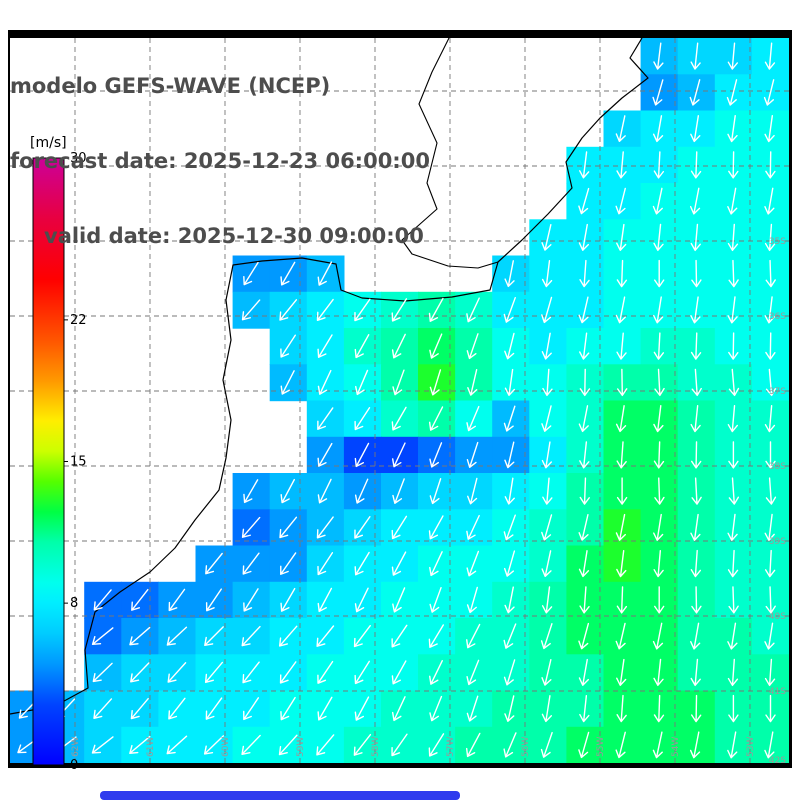 Image resolution: width=800 pixels, height=800 pixels. Describe the element at coordinates (399, 765) in the screenshot. I see `frame-bottom` at that location.